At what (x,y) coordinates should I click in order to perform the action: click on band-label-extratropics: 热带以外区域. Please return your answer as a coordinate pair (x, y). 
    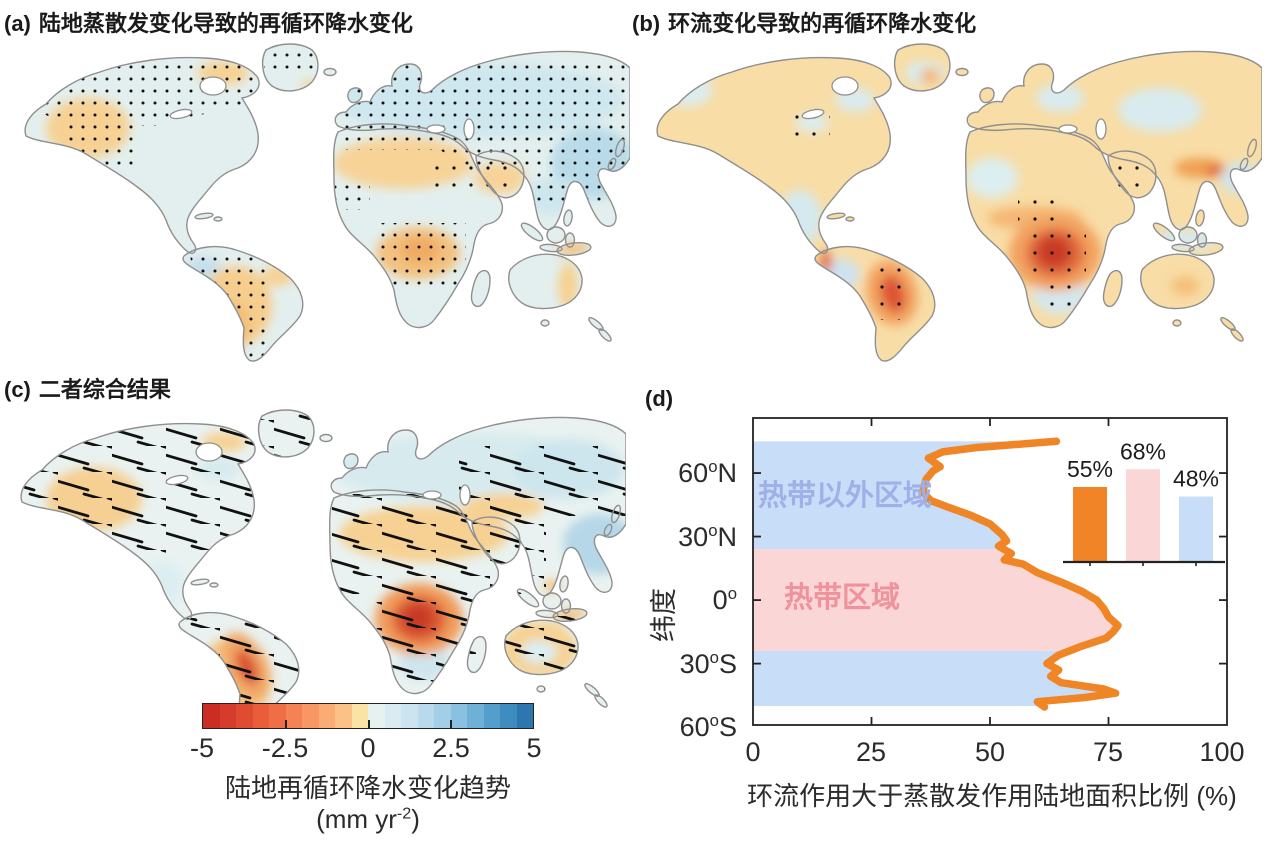
    Looking at the image, I should click on (845, 496).